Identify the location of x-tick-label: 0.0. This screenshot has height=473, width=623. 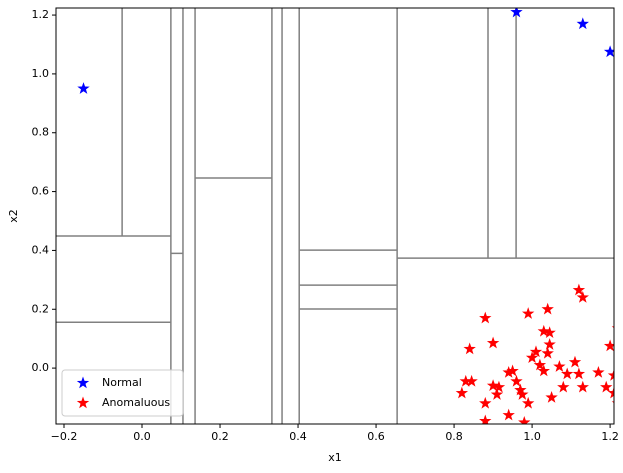
(142, 436).